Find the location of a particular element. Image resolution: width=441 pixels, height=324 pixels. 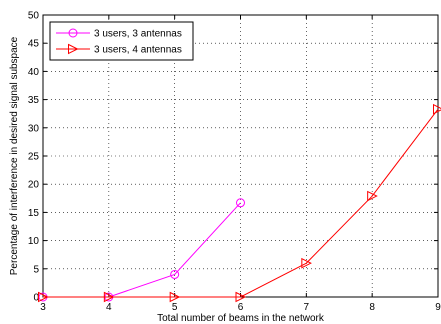

series-1-line is located at coordinates (142, 250).